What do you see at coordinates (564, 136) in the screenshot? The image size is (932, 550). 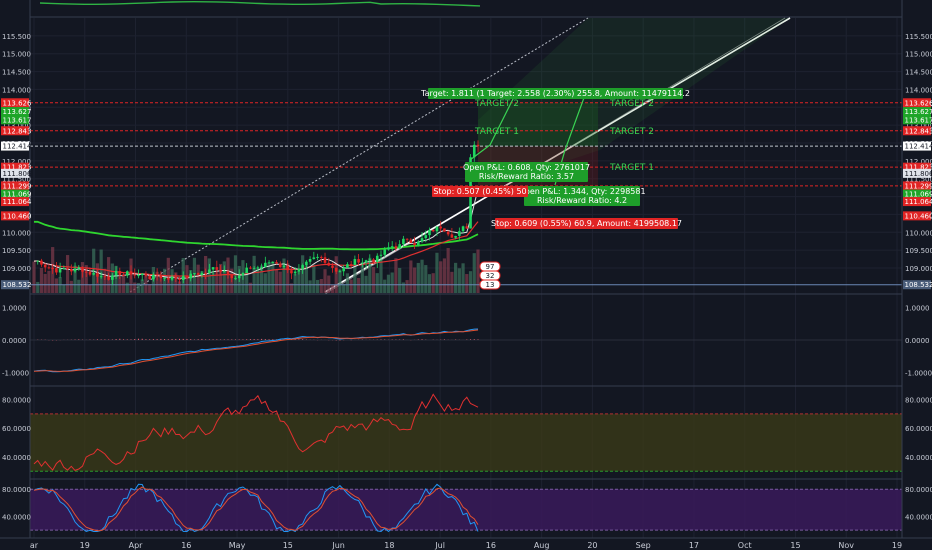 I see `target-labels: TARGET 1 TARGET 2 TARGET 2 TARGET 2 TARGET 1` at bounding box center [564, 136].